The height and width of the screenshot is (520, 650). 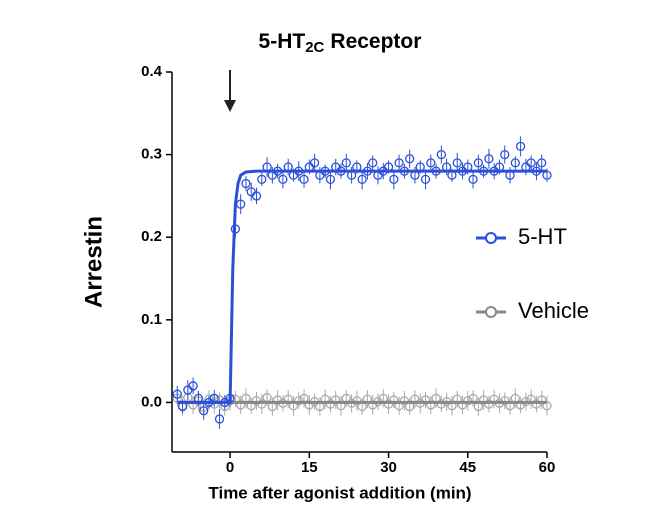 I want to click on legend-label: 5-HT, so click(x=542, y=236).